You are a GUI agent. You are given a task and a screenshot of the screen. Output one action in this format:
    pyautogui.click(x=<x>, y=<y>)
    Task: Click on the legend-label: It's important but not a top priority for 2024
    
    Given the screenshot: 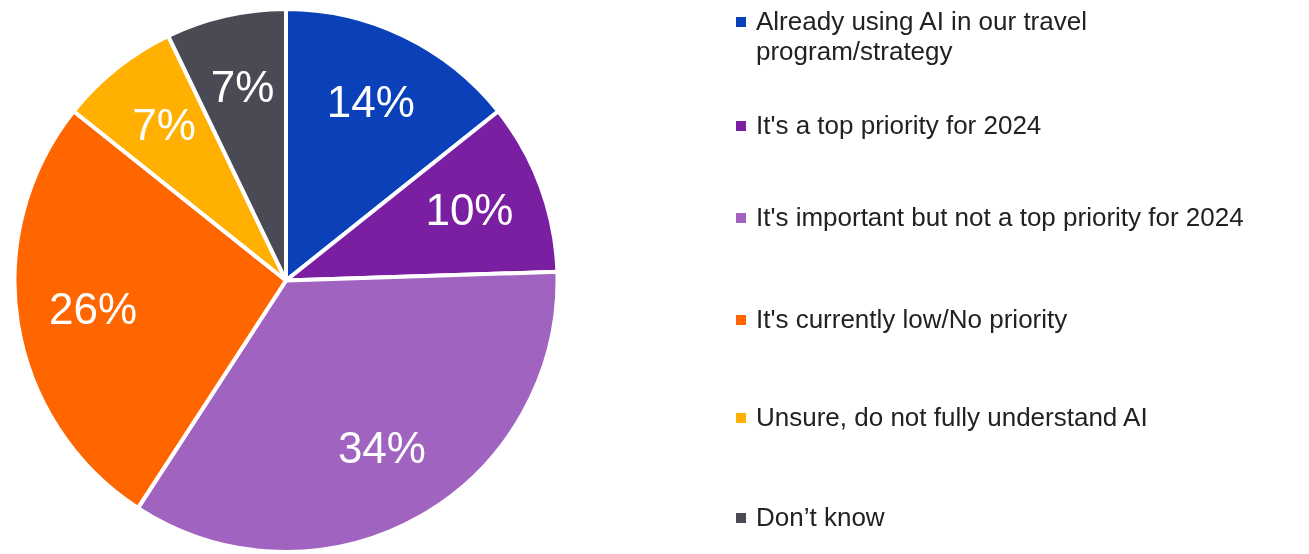 What is the action you would take?
    pyautogui.click(x=1000, y=217)
    